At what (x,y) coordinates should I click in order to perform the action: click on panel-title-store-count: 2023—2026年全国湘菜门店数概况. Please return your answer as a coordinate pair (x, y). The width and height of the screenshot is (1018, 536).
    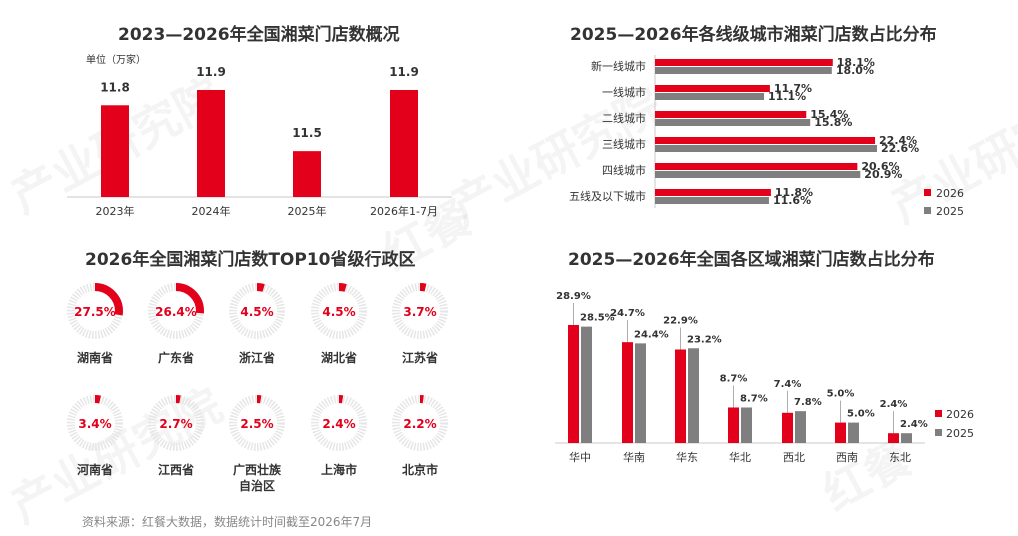
    Looking at the image, I should click on (259, 35).